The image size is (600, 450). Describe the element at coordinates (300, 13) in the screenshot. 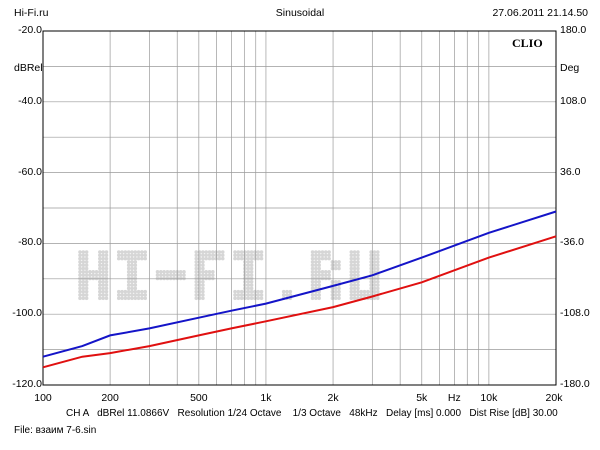

I see `measurement-mode: Sinusoidal` at that location.